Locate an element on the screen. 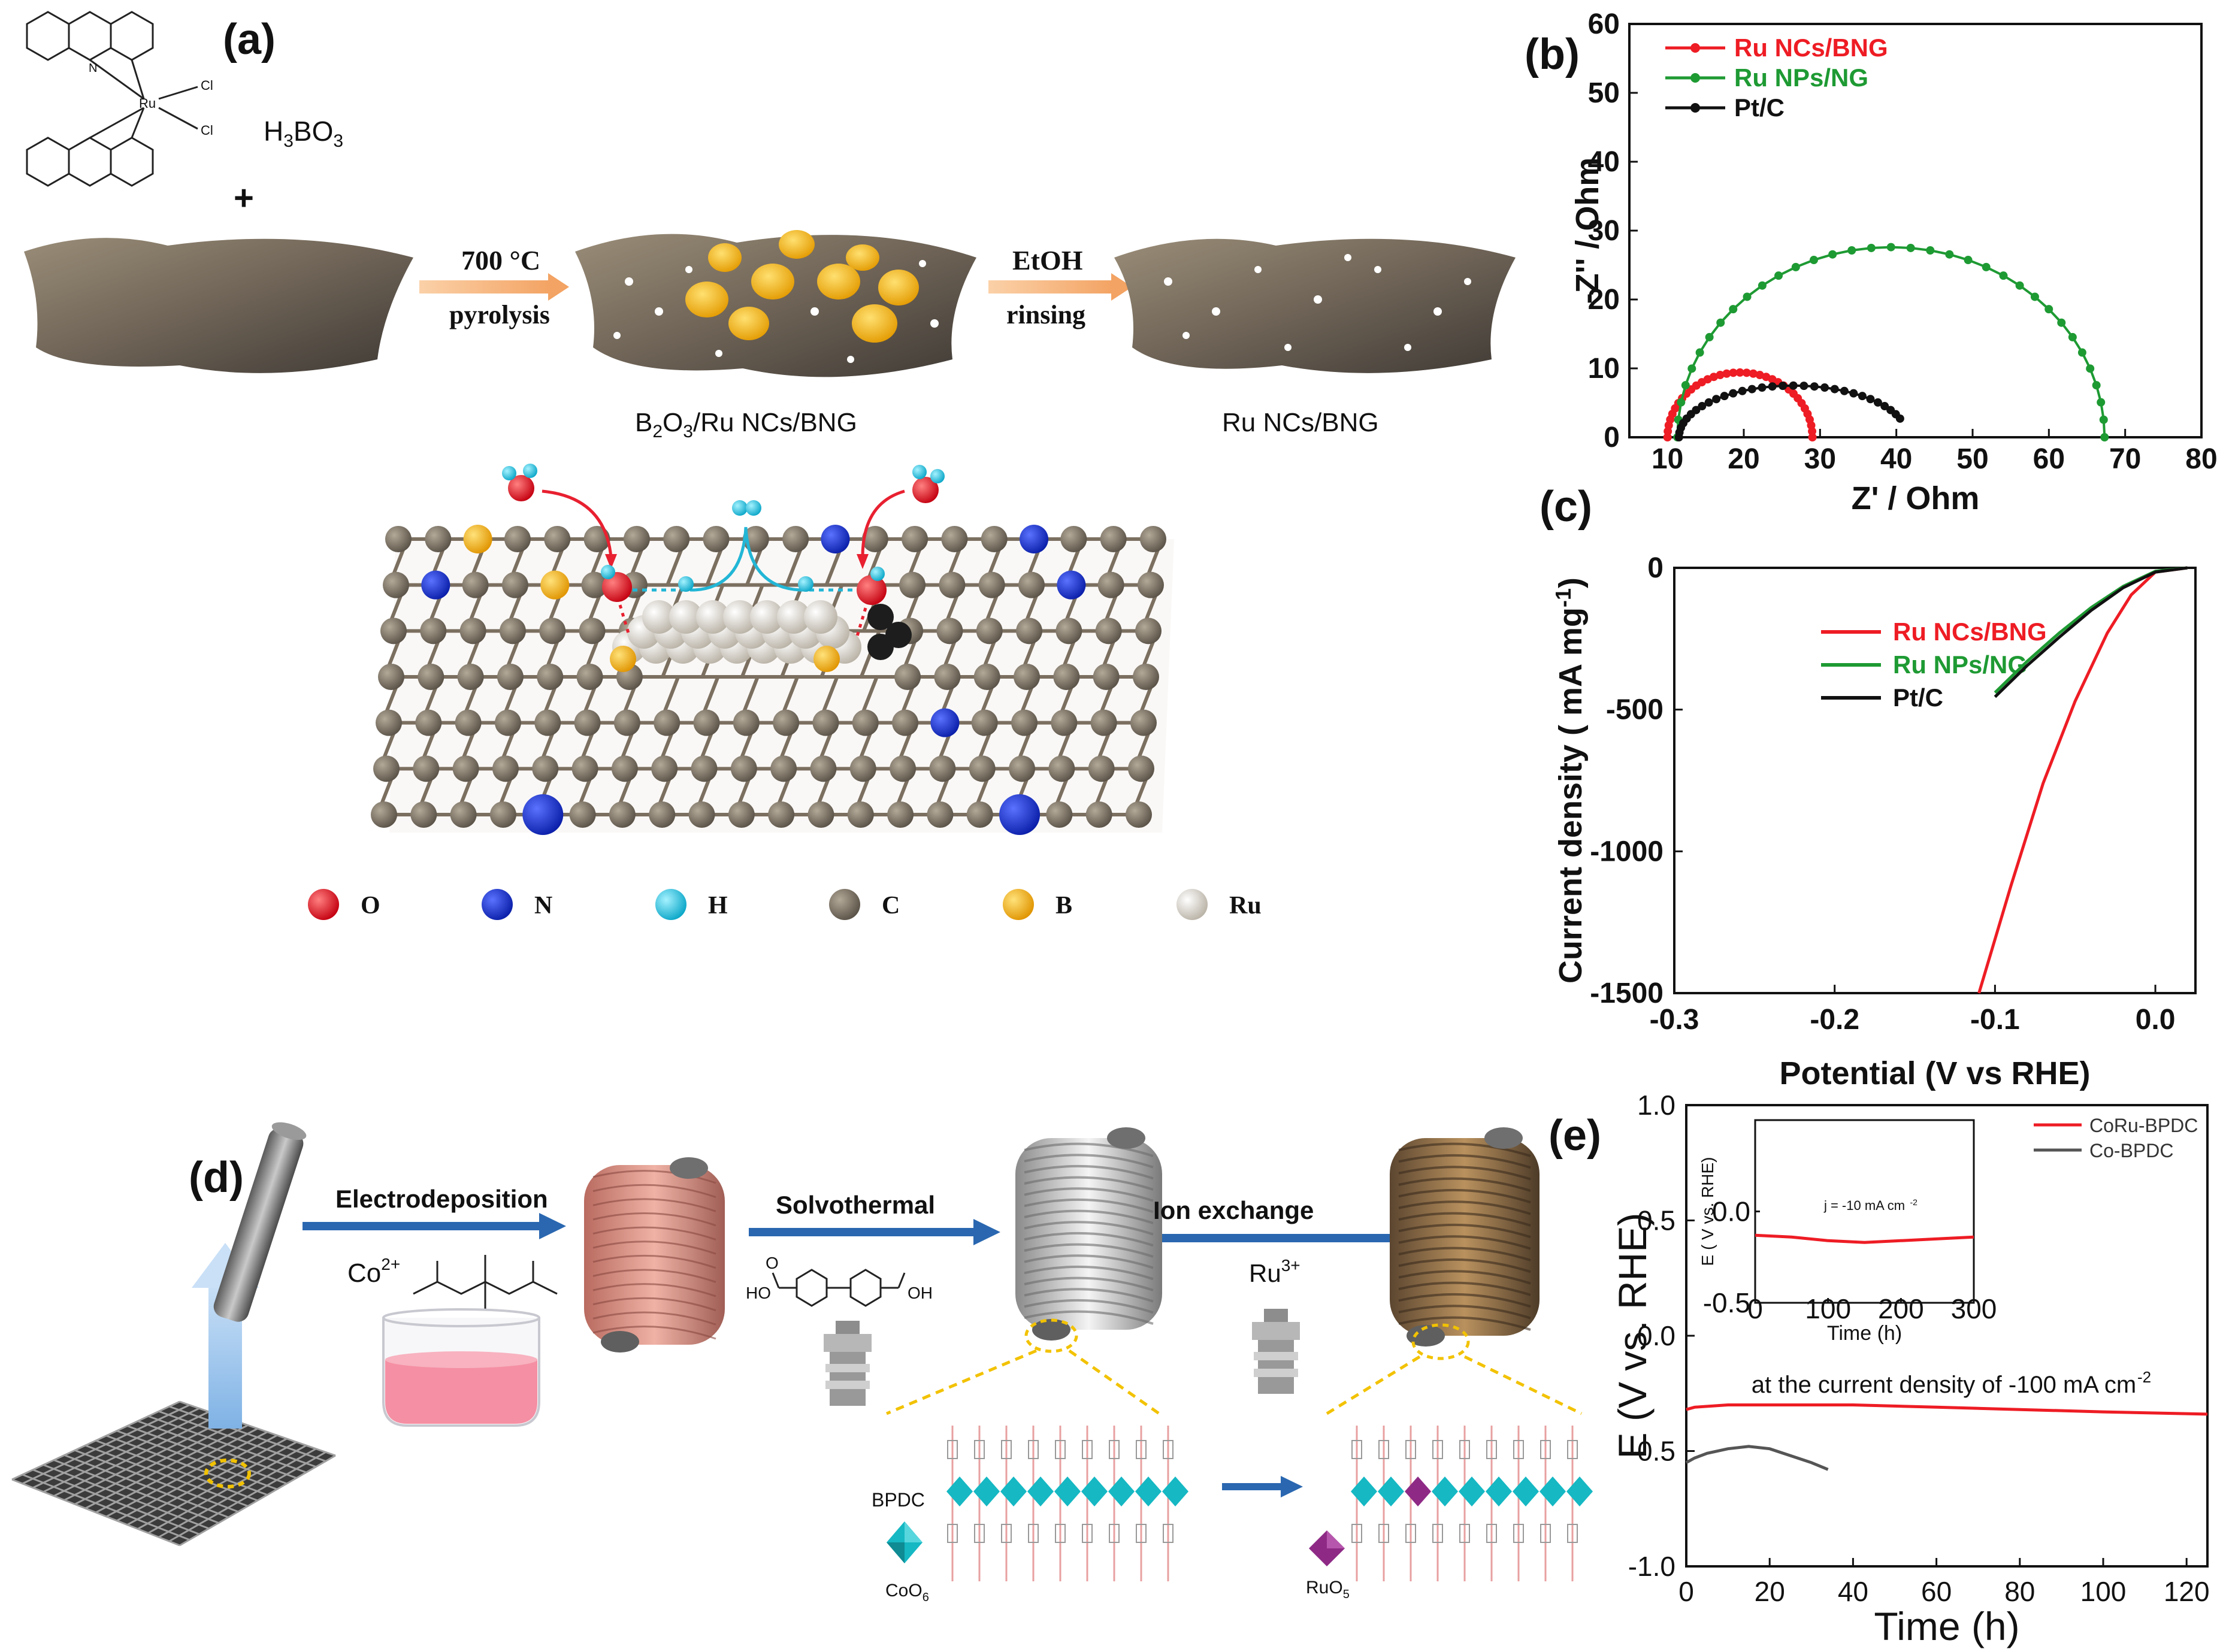 Image resolution: width=2223 pixels, height=1652 pixels. bare-rod is located at coordinates (260, 1222).